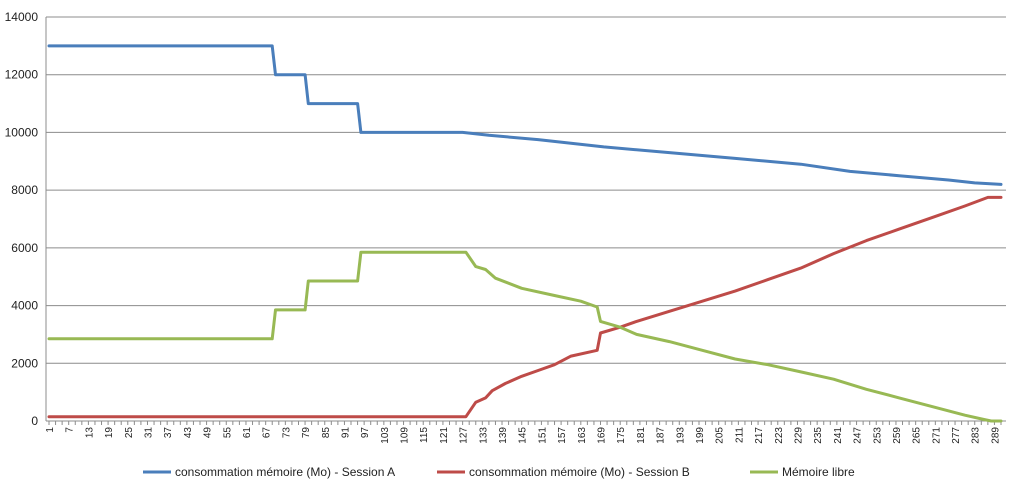  What do you see at coordinates (22, 17) in the screenshot?
I see `y-tick-label: 14000` at bounding box center [22, 17].